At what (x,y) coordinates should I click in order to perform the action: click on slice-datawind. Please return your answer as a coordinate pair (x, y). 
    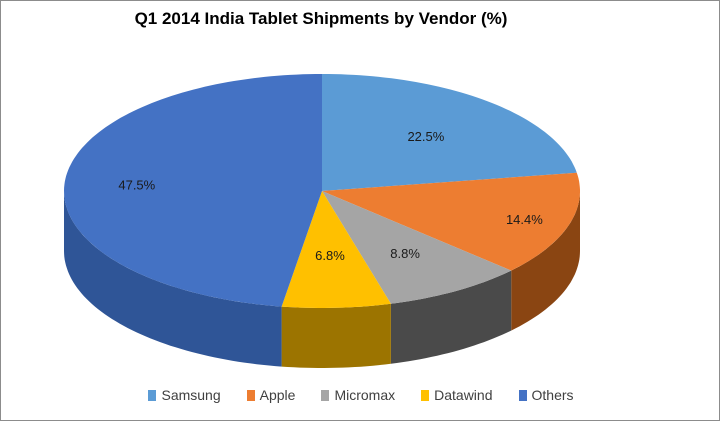
    Looking at the image, I should click on (336, 249).